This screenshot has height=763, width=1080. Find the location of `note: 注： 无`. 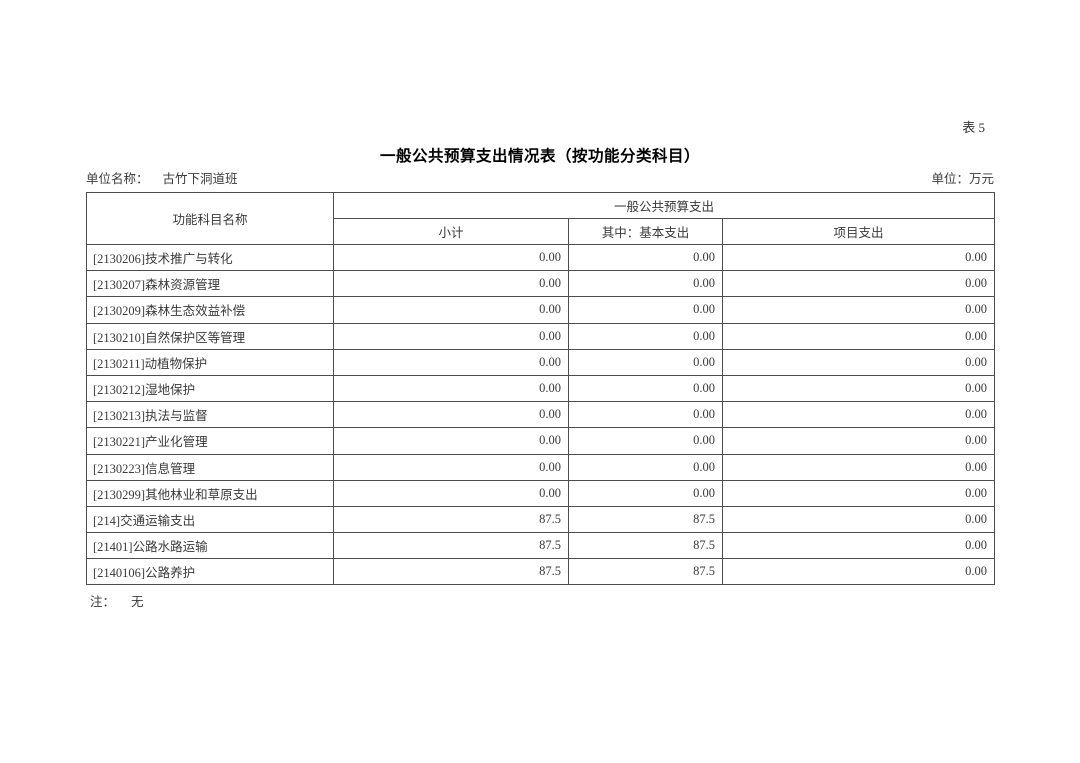

note: 注： 无 is located at coordinates (117, 600).